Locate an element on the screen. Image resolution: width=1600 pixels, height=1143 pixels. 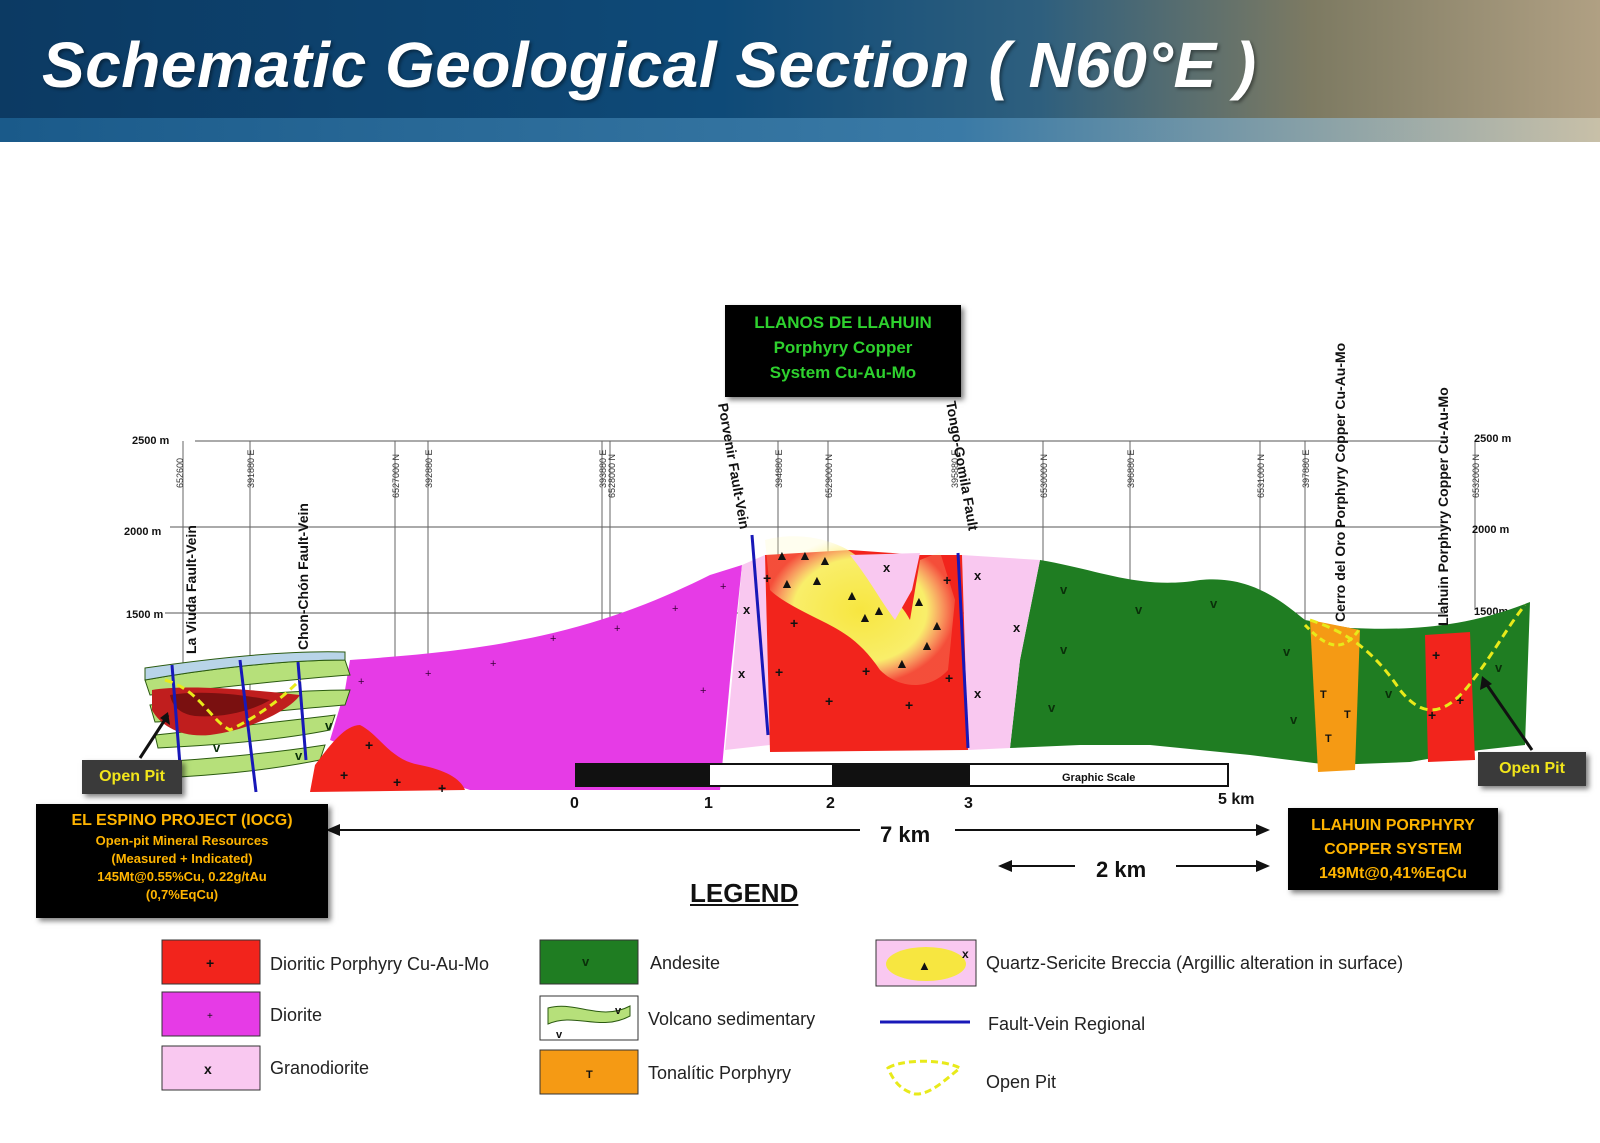
grid-label: 6528000 N is located at coordinates (612, 476).